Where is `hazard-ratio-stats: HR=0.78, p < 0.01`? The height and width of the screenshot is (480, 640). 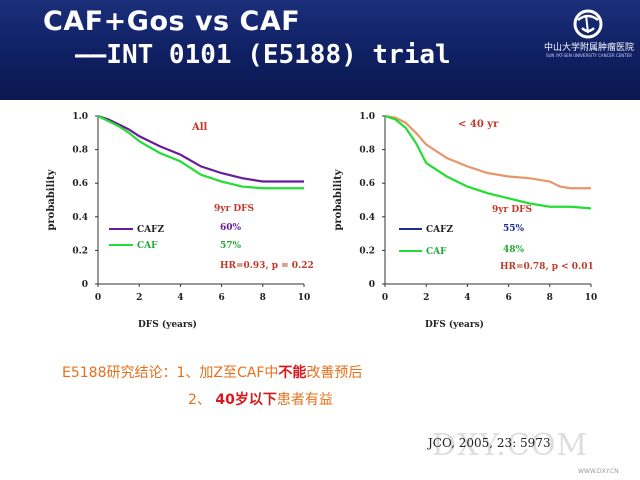 hazard-ratio-stats: HR=0.78, p < 0.01 is located at coordinates (547, 267).